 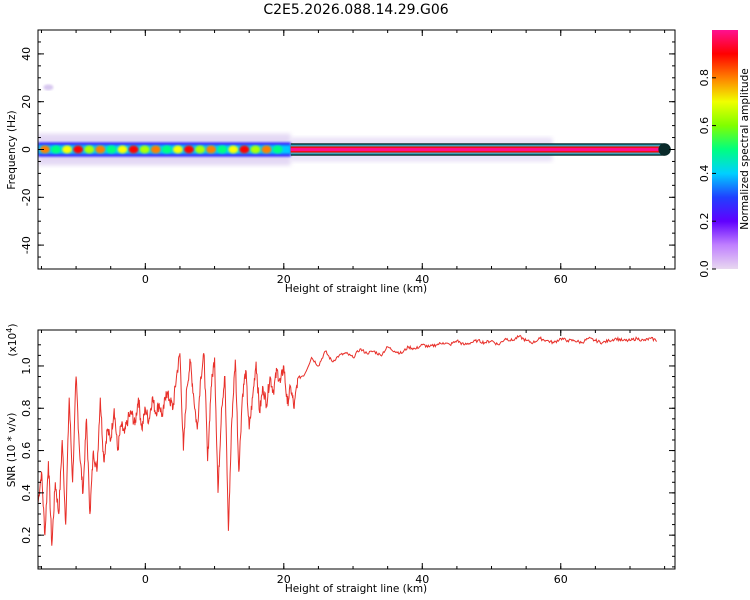 I want to click on snr-ytick-label: 0.4, so click(x=26, y=493).